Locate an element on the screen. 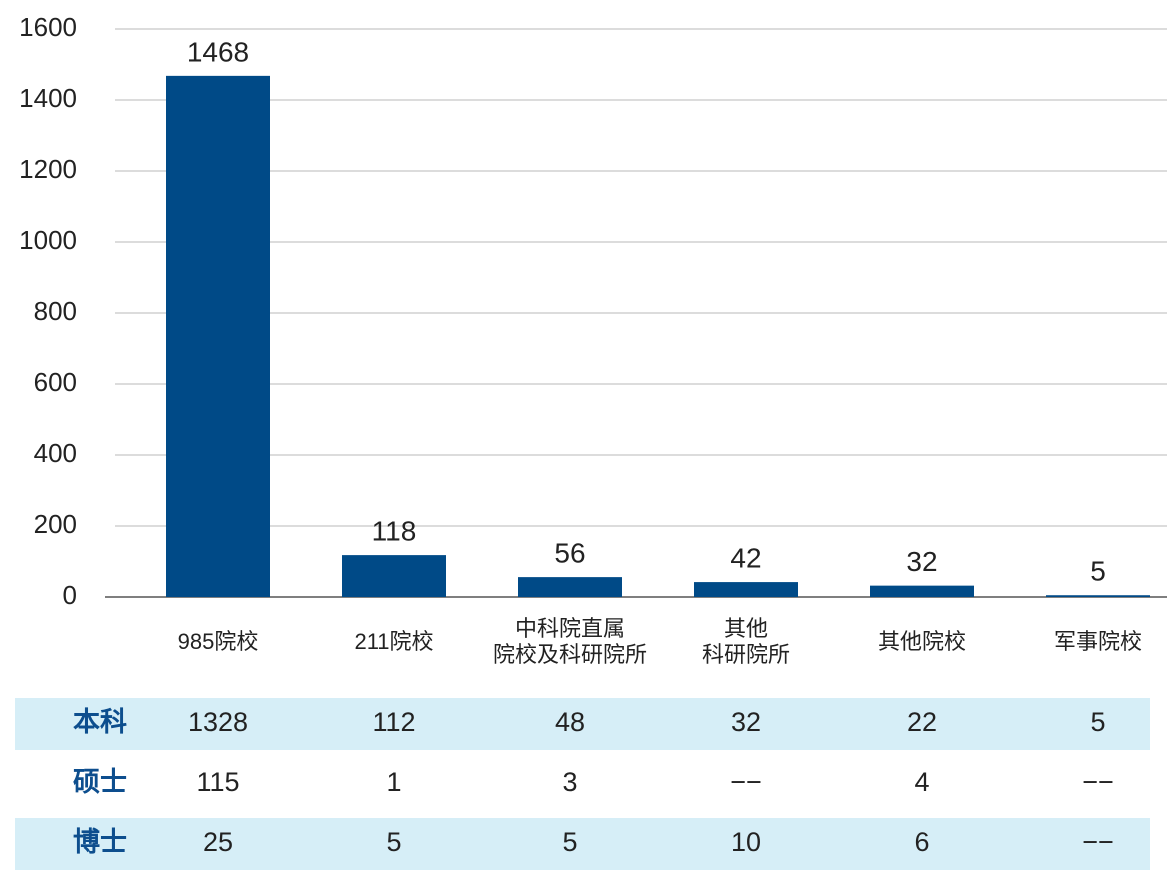 This screenshot has height=876, width=1167. table-cell: 115 is located at coordinates (217, 782).